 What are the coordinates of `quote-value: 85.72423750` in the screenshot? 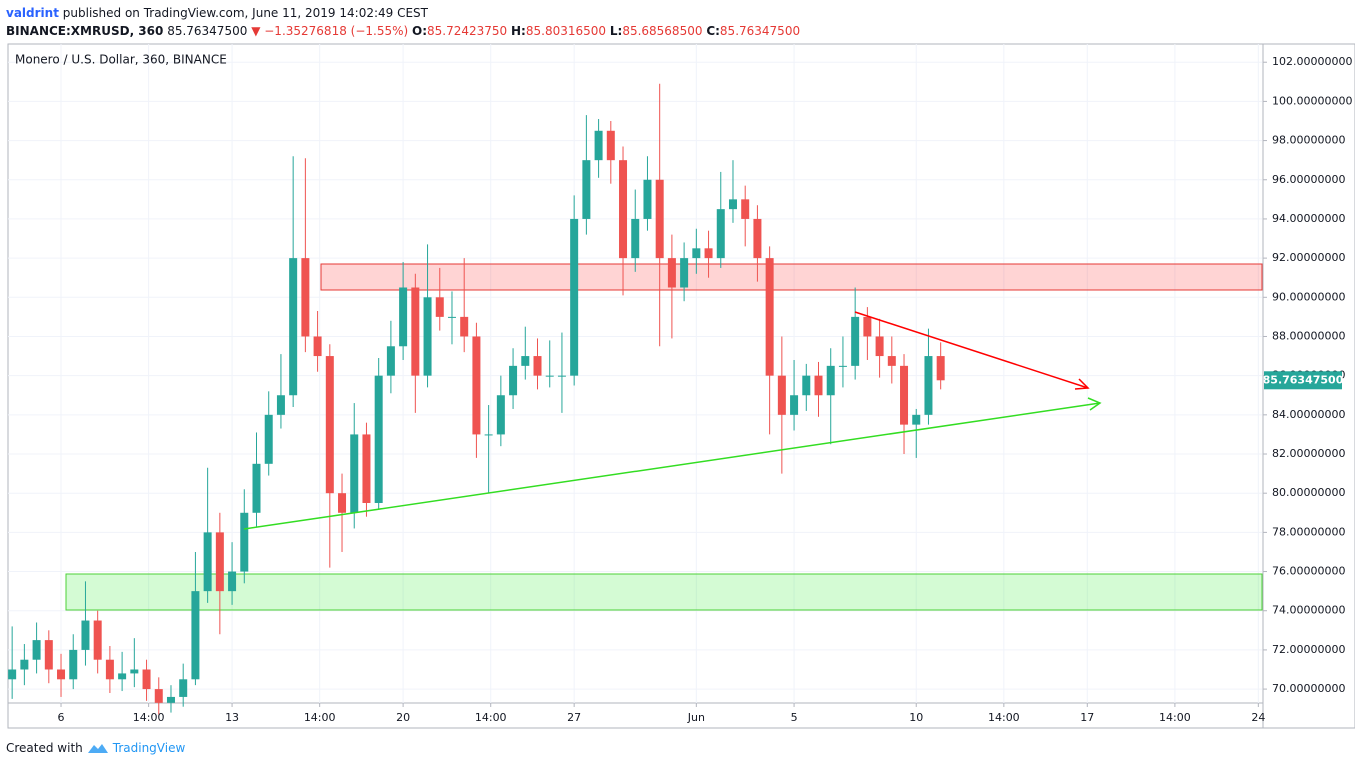 It's located at (467, 31).